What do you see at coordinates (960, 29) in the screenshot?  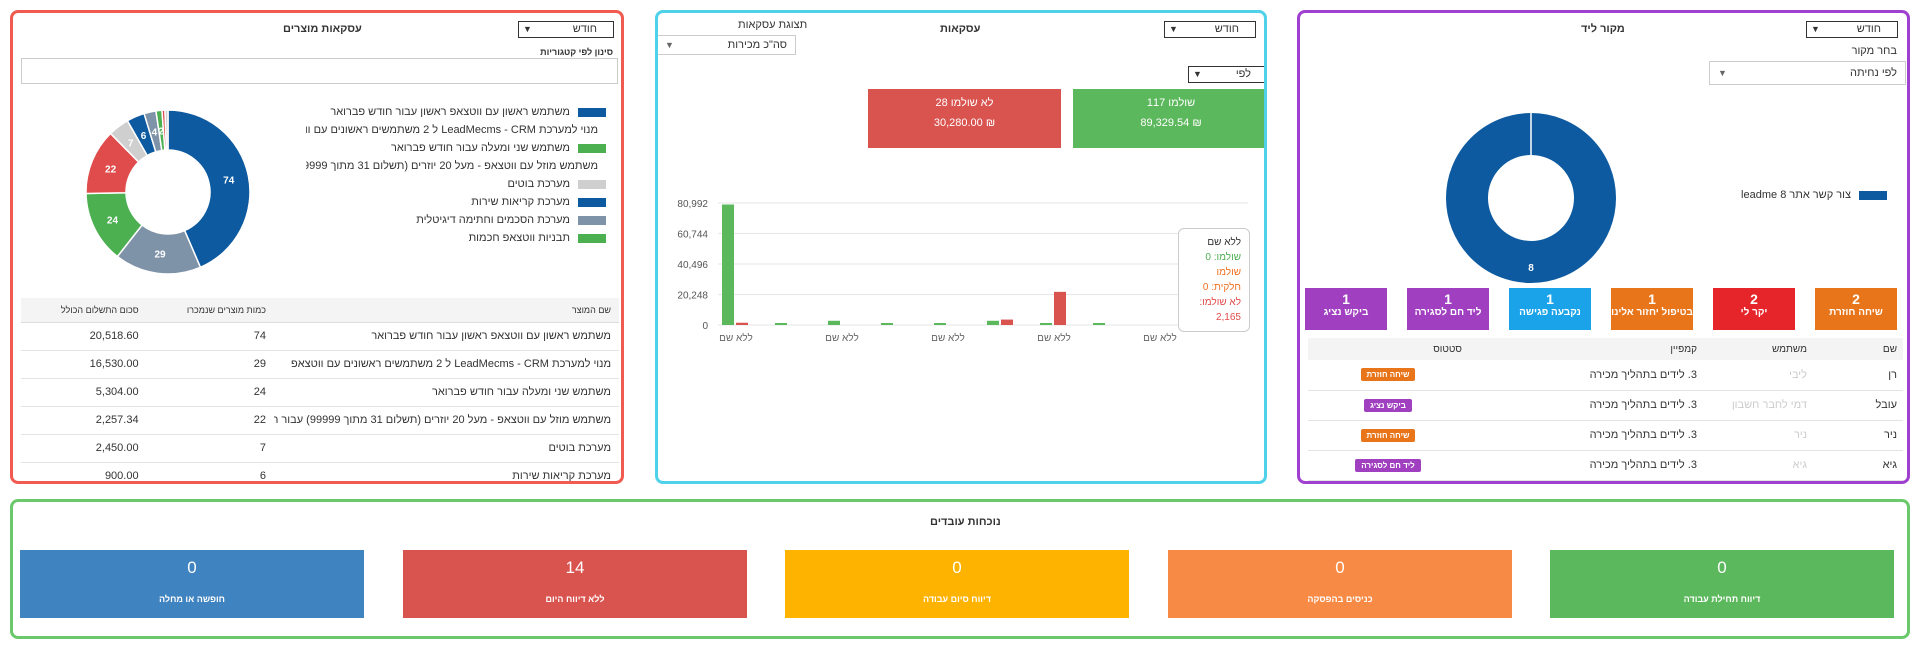 I see `deals-title: עסקאות` at bounding box center [960, 29].